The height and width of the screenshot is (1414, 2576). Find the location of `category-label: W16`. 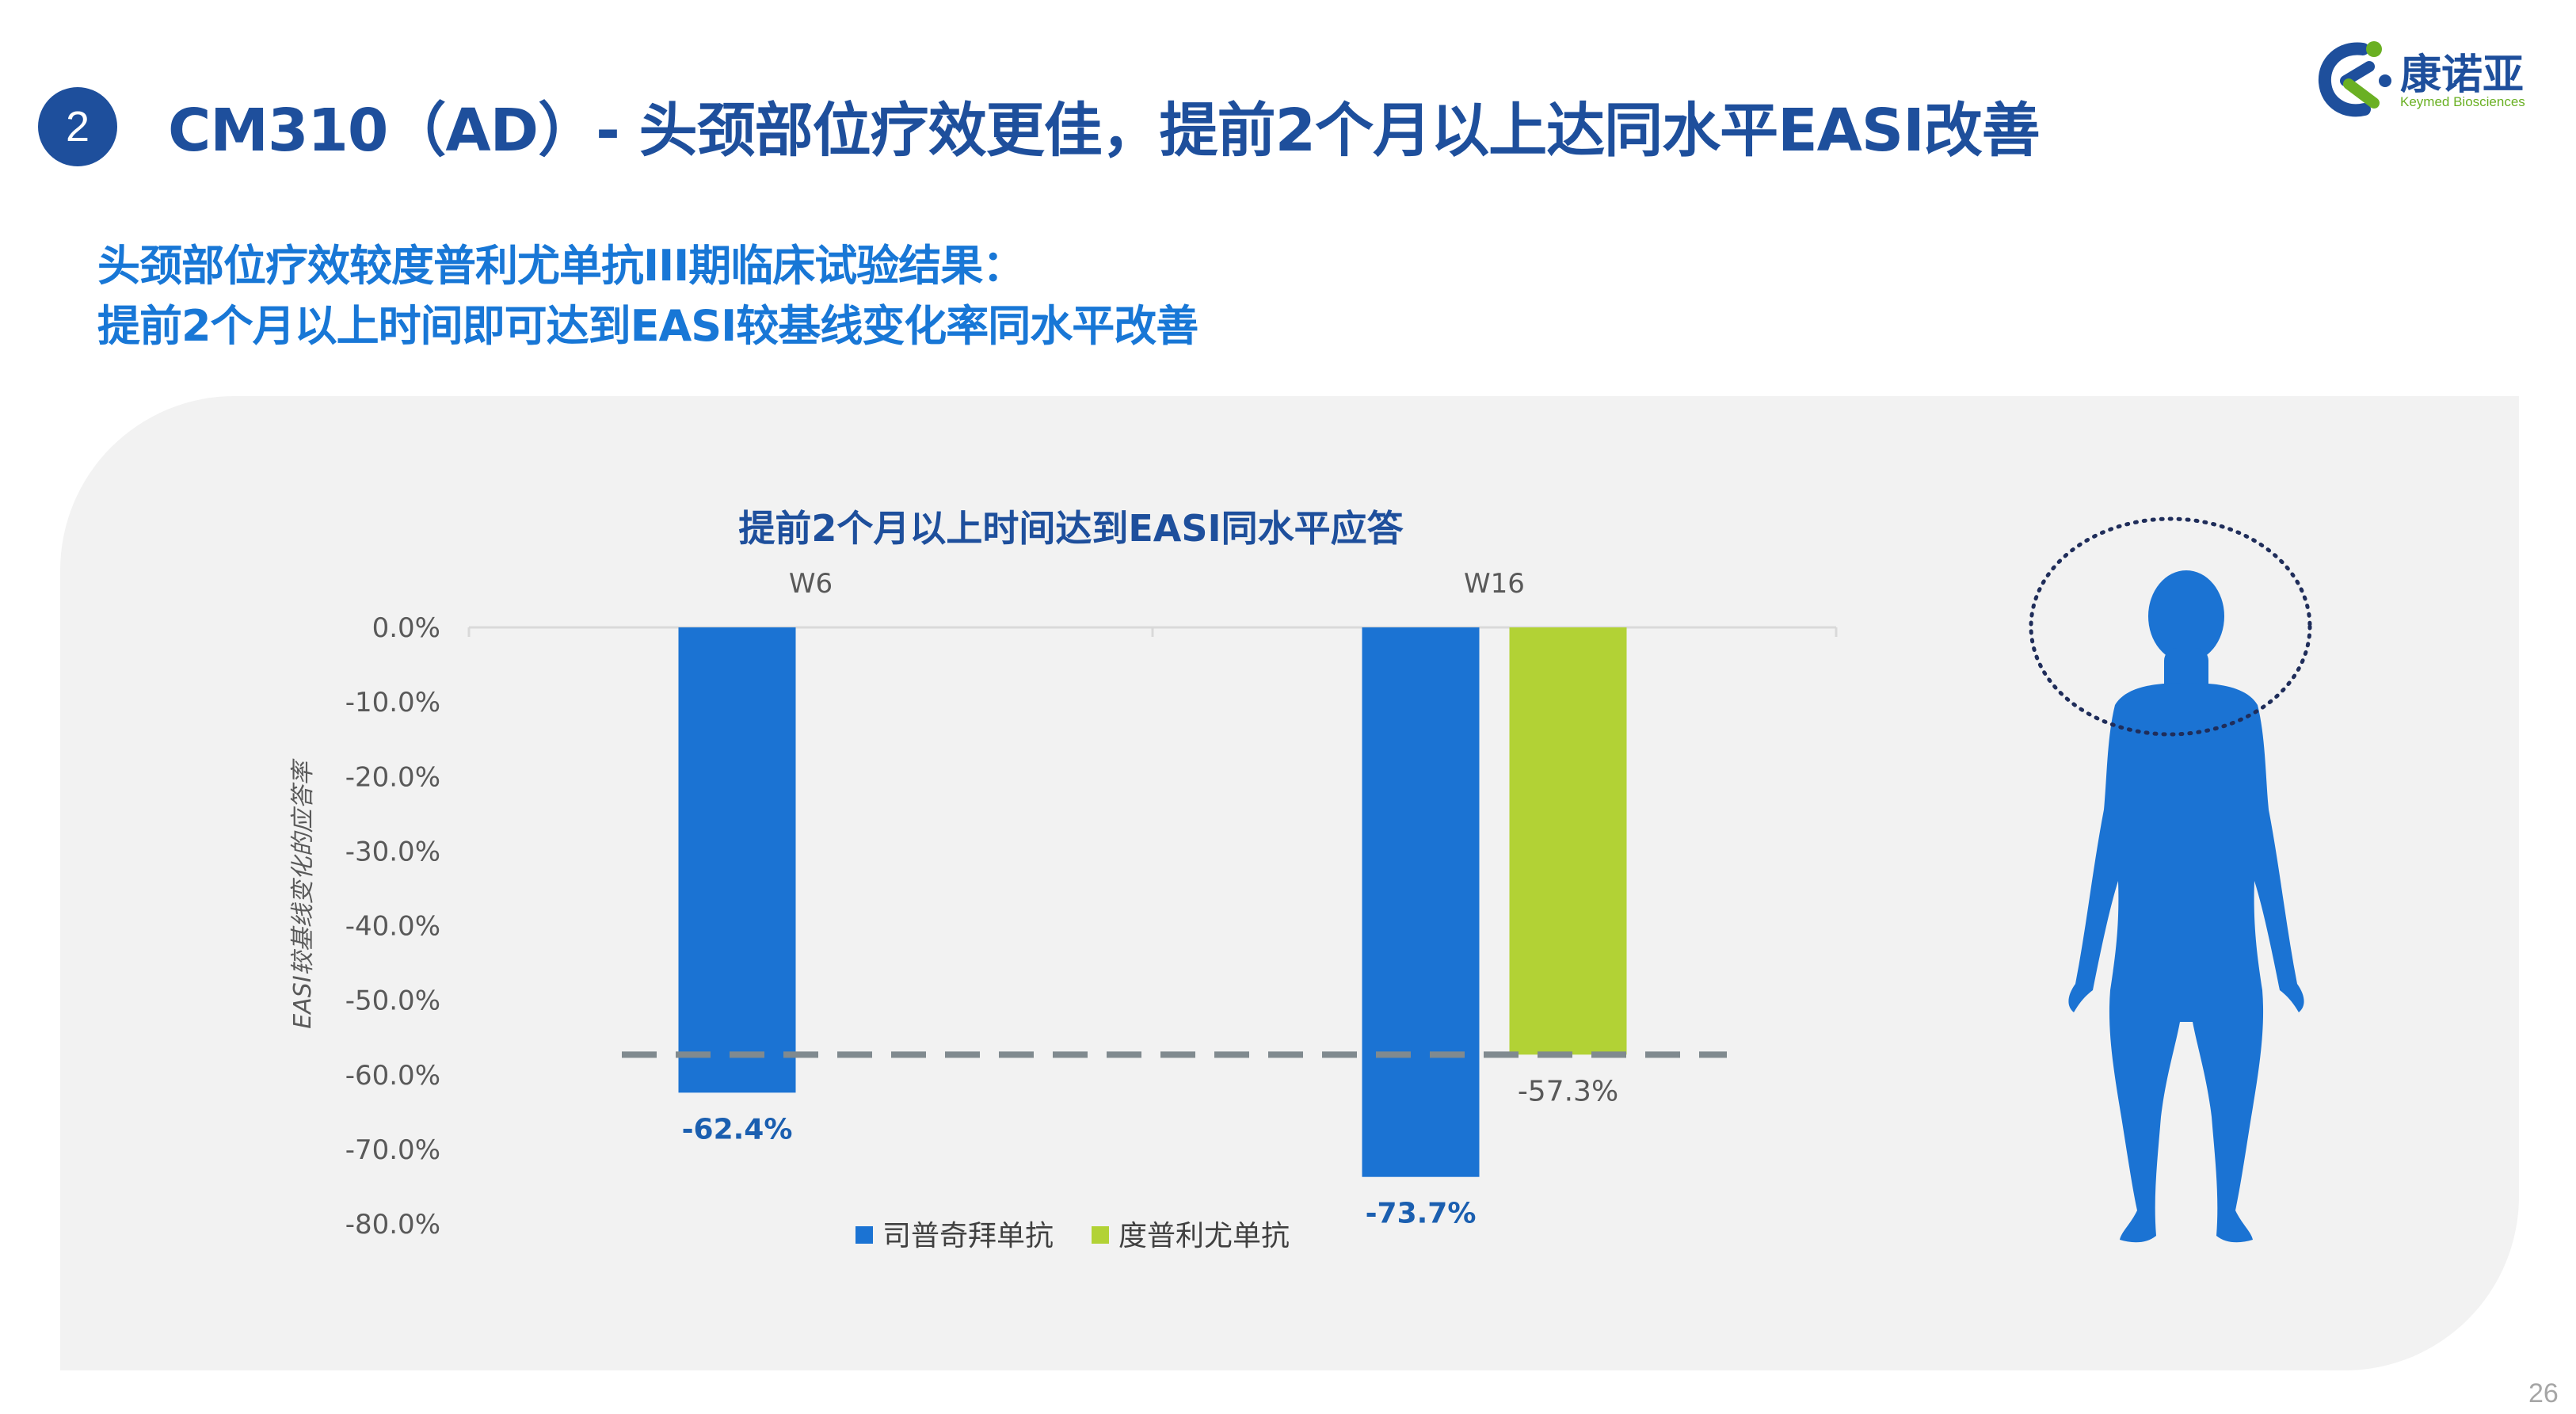

category-label: W16 is located at coordinates (1495, 584).